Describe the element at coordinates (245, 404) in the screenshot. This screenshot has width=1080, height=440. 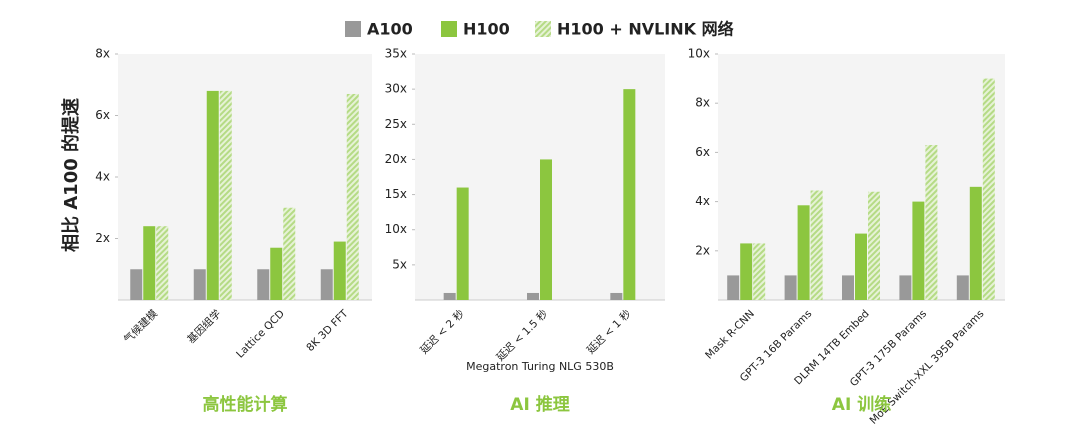
I see `x-axis-label: 高性能计算` at that location.